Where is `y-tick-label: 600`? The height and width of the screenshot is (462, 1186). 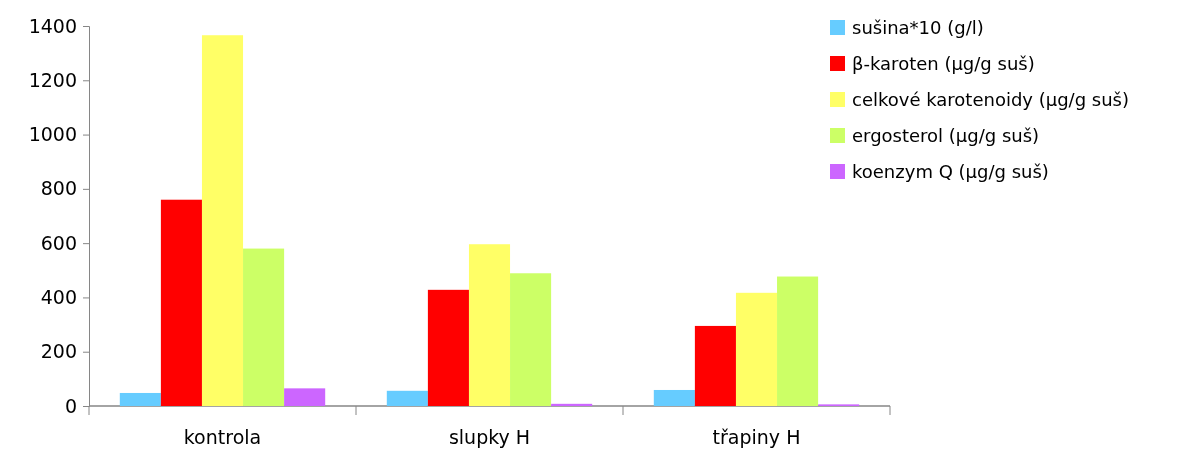
y-tick-label: 600 is located at coordinates (58, 242).